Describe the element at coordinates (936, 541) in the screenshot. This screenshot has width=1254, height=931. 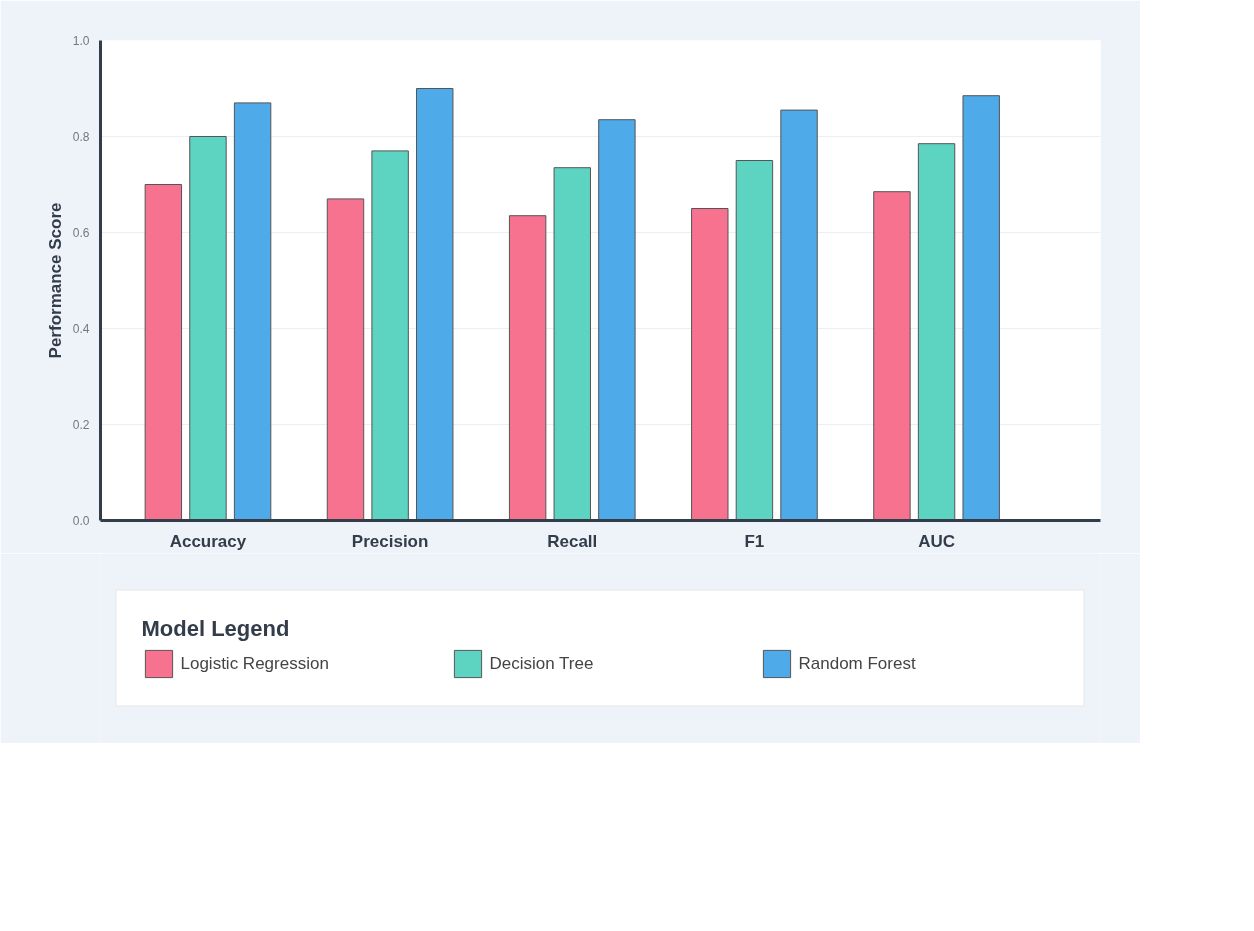
I see `x-tick-label: AUC` at that location.